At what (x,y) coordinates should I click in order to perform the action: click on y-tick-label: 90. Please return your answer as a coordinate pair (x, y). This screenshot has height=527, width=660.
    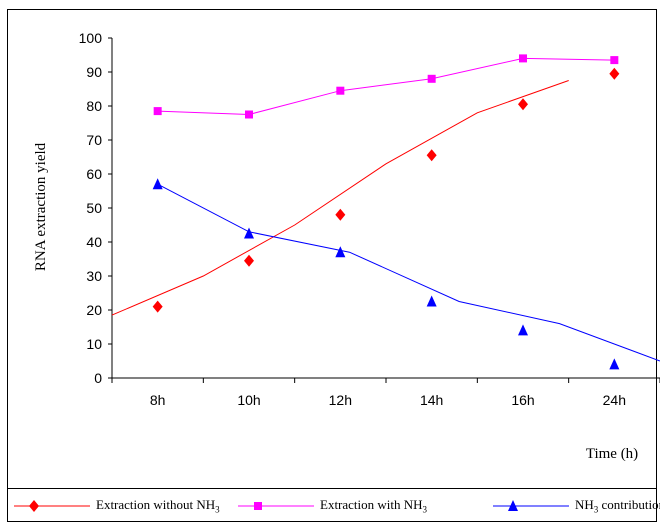
    Looking at the image, I should click on (94, 72).